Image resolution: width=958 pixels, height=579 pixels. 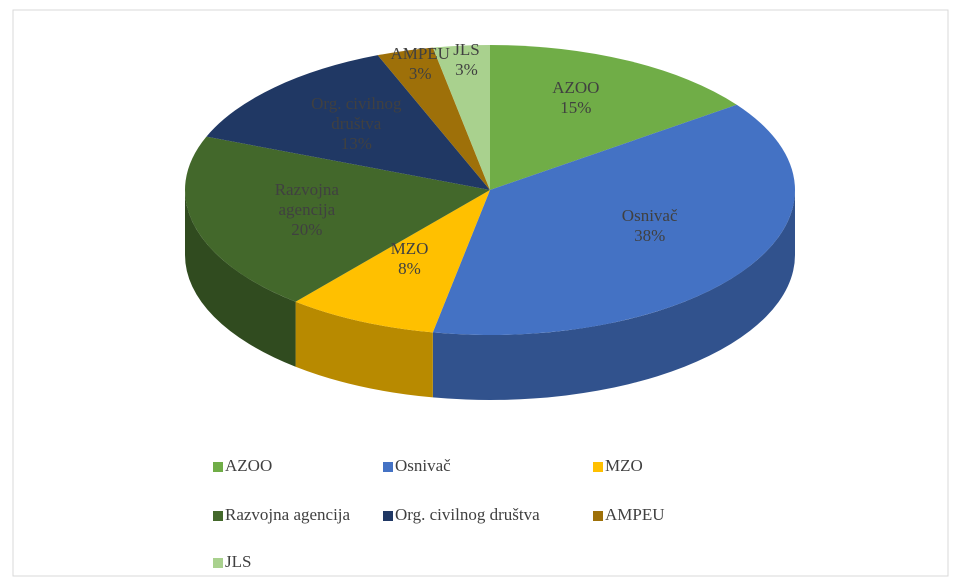 I want to click on data-label-text: JLS 3%, so click(x=466, y=60).